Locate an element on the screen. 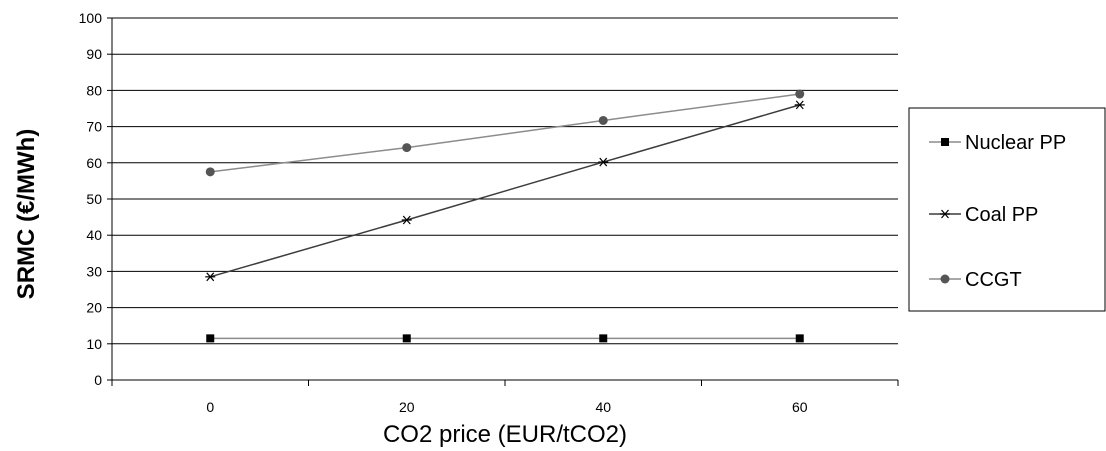 The height and width of the screenshot is (451, 1106). legend-label: CCGT is located at coordinates (993, 280).